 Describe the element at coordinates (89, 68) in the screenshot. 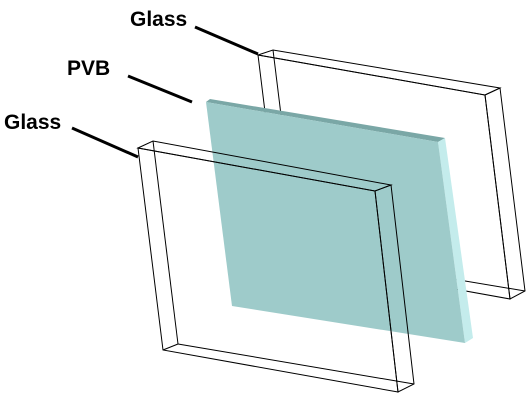

I see `pvb-label: PVB` at that location.